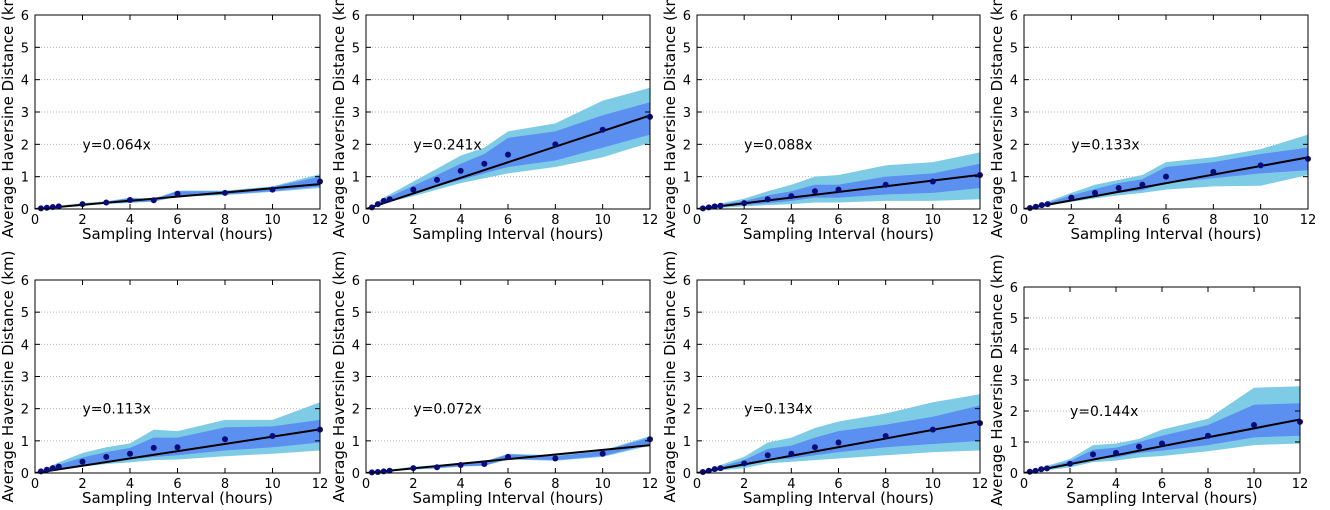  Describe the element at coordinates (447, 410) in the screenshot. I see `equation-label: y=0.072x` at that location.